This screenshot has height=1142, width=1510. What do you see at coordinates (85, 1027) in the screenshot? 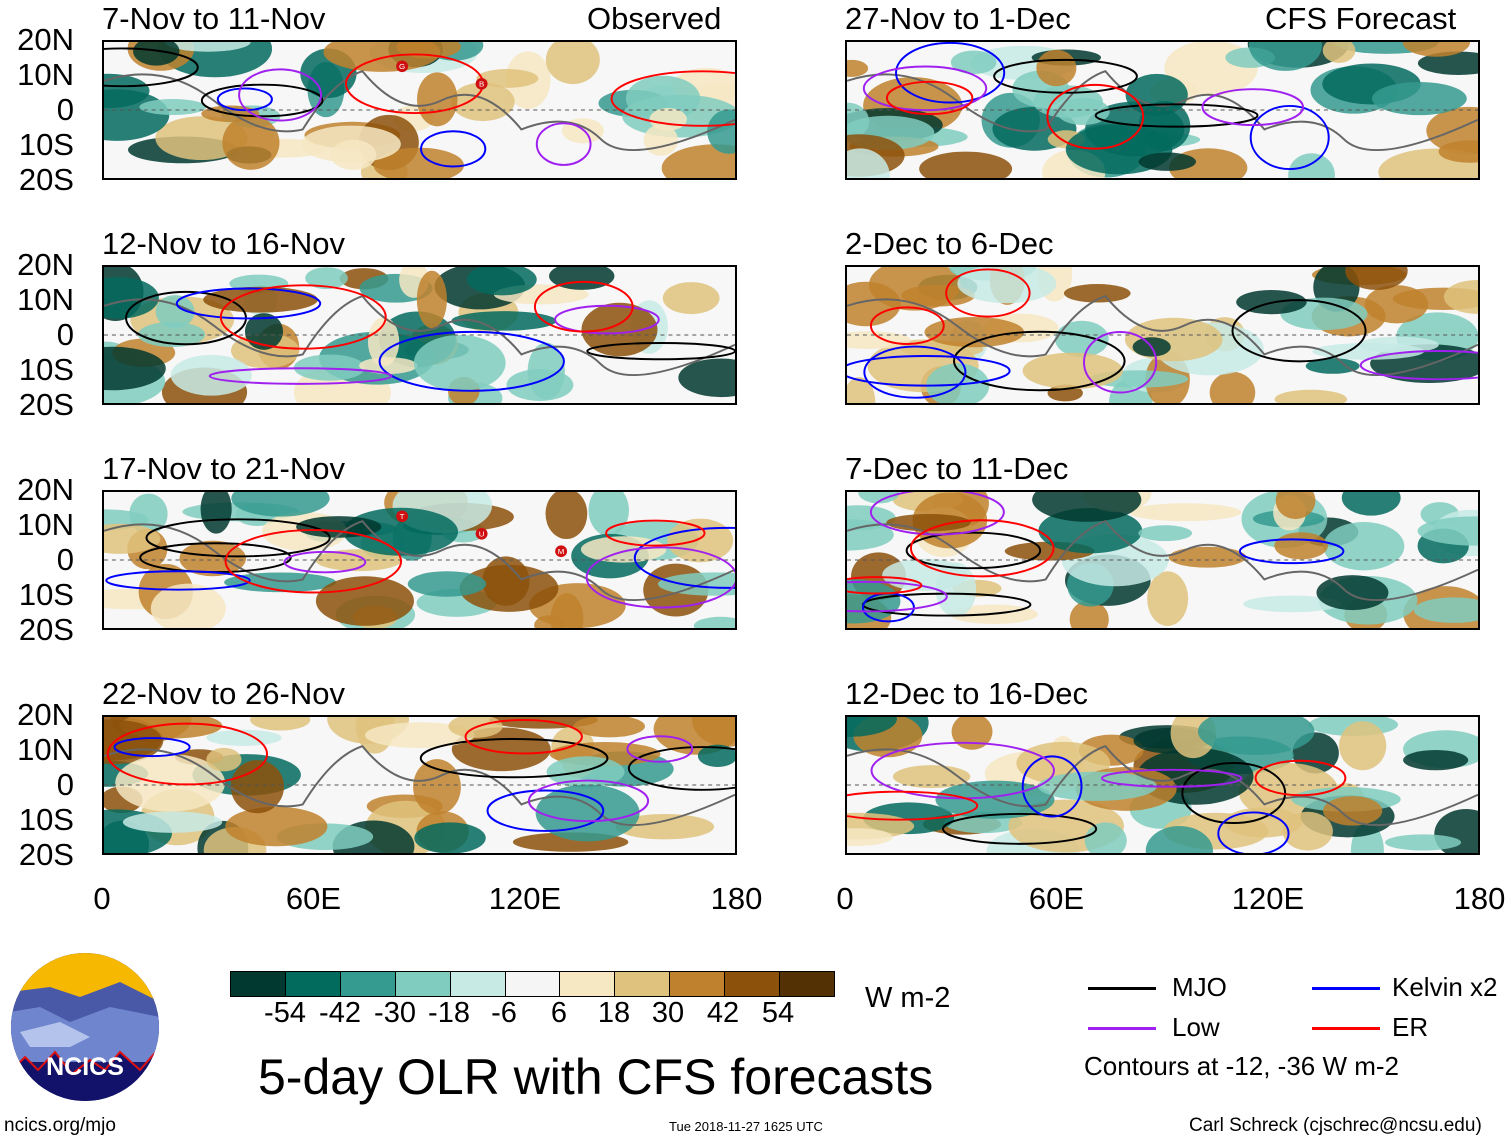
I see `ncics-logo: NCICS` at bounding box center [85, 1027].